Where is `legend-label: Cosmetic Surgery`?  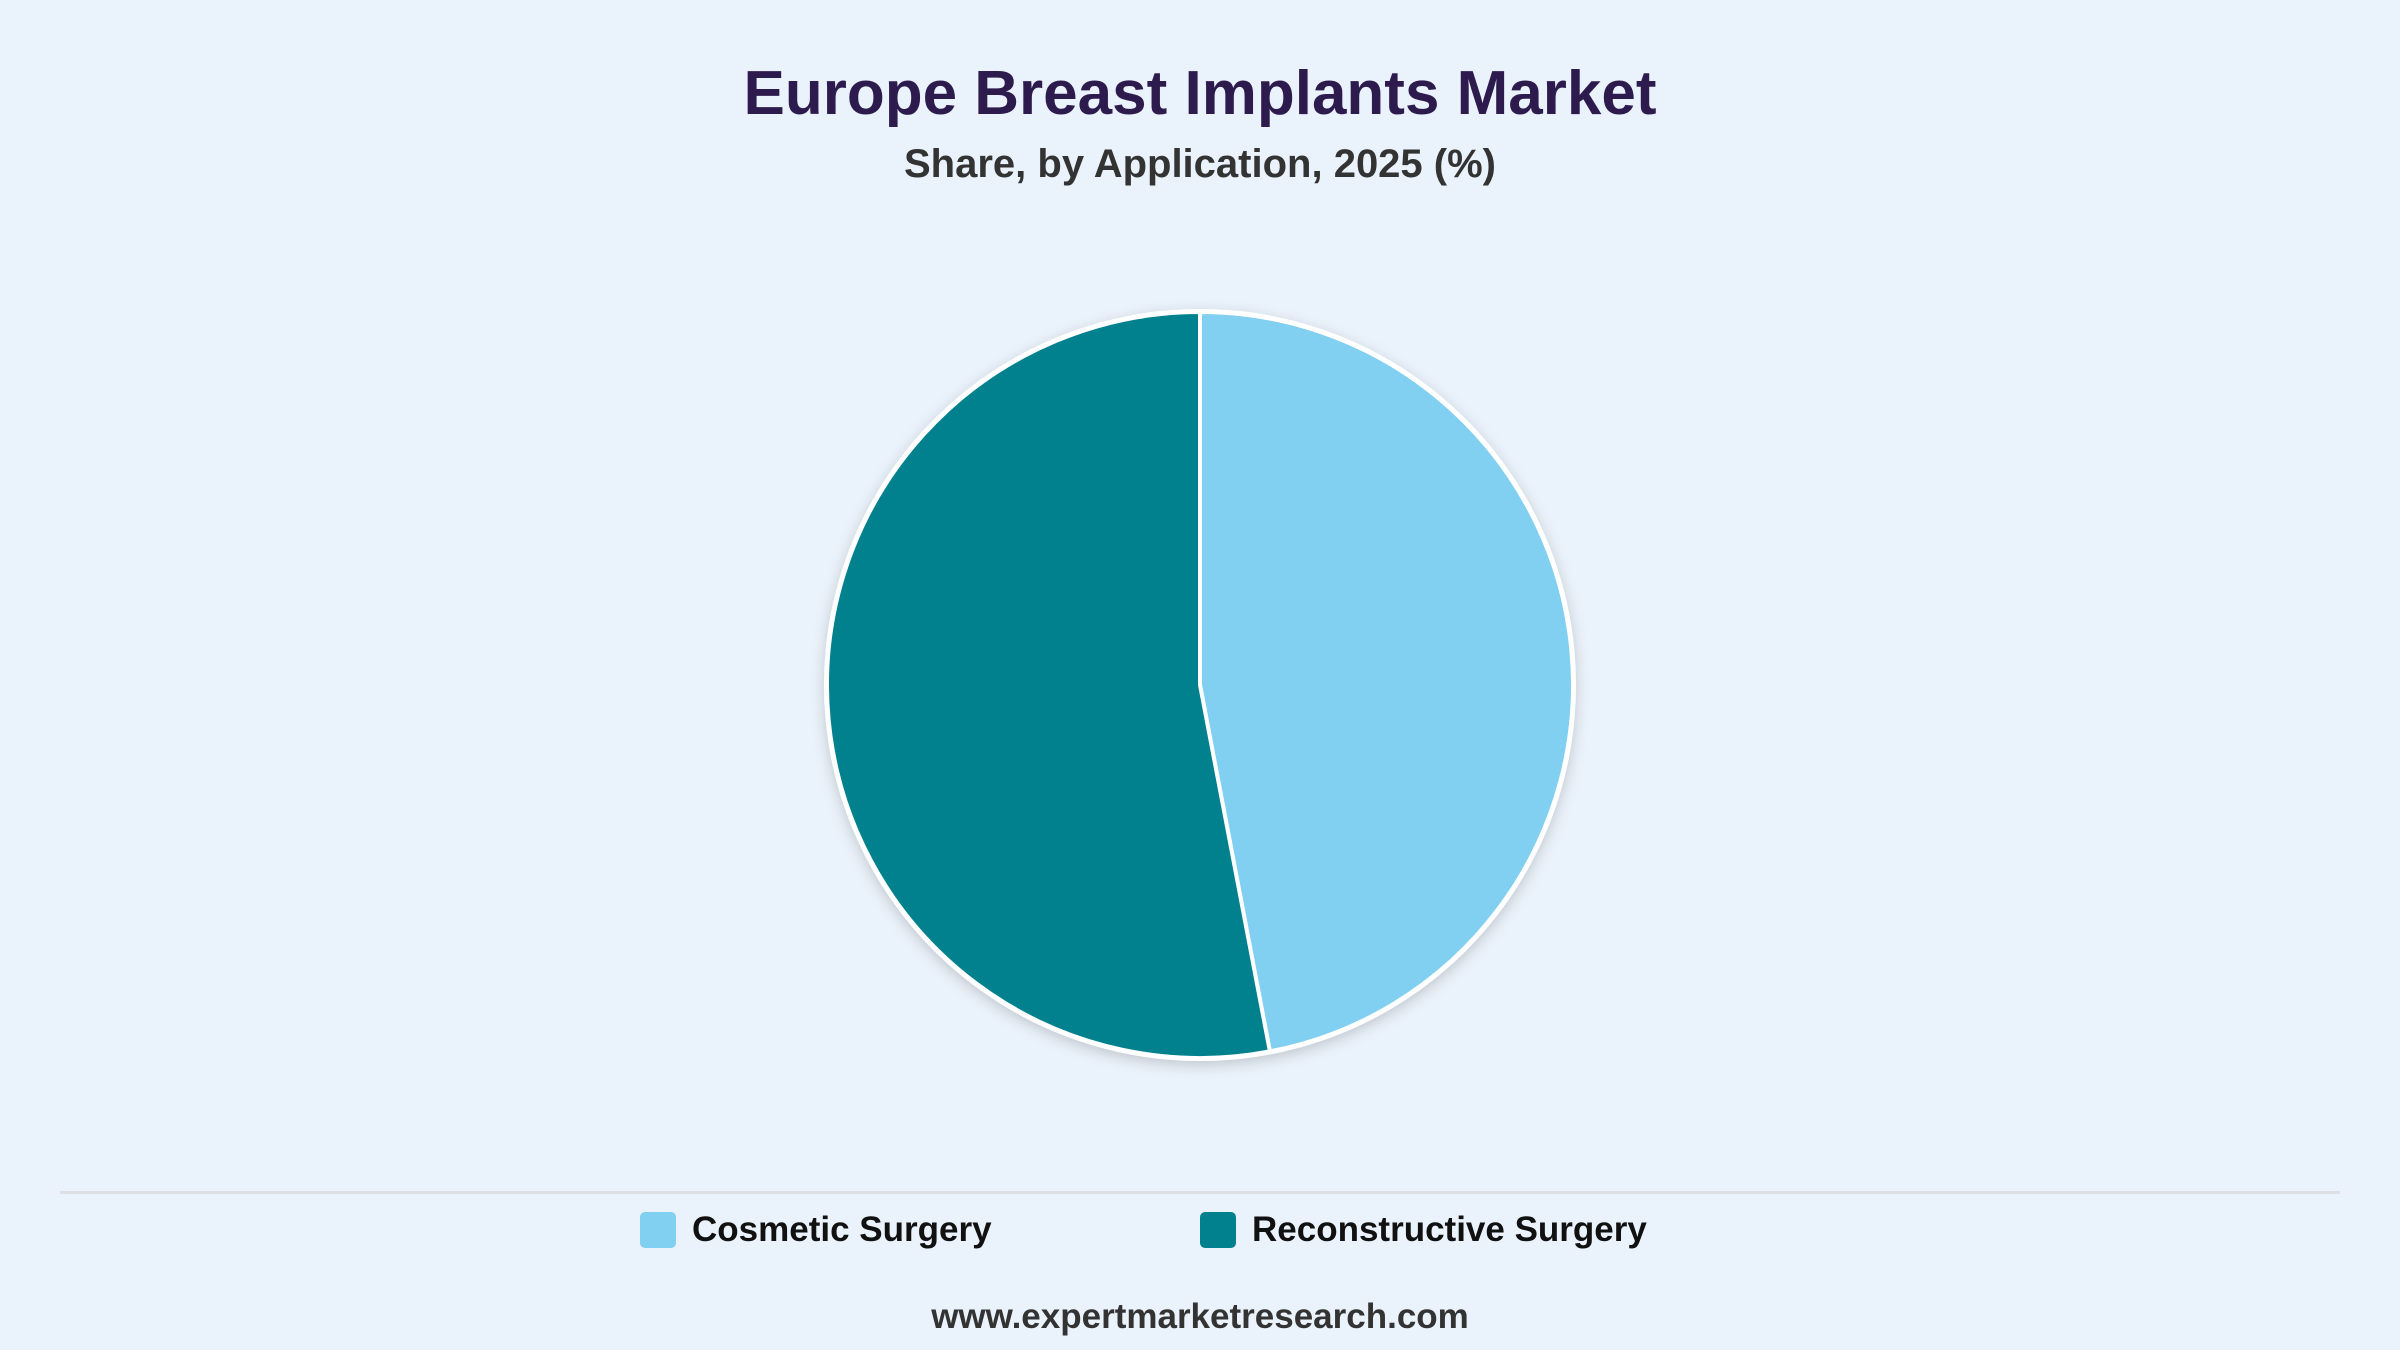 legend-label: Cosmetic Surgery is located at coordinates (842, 1229).